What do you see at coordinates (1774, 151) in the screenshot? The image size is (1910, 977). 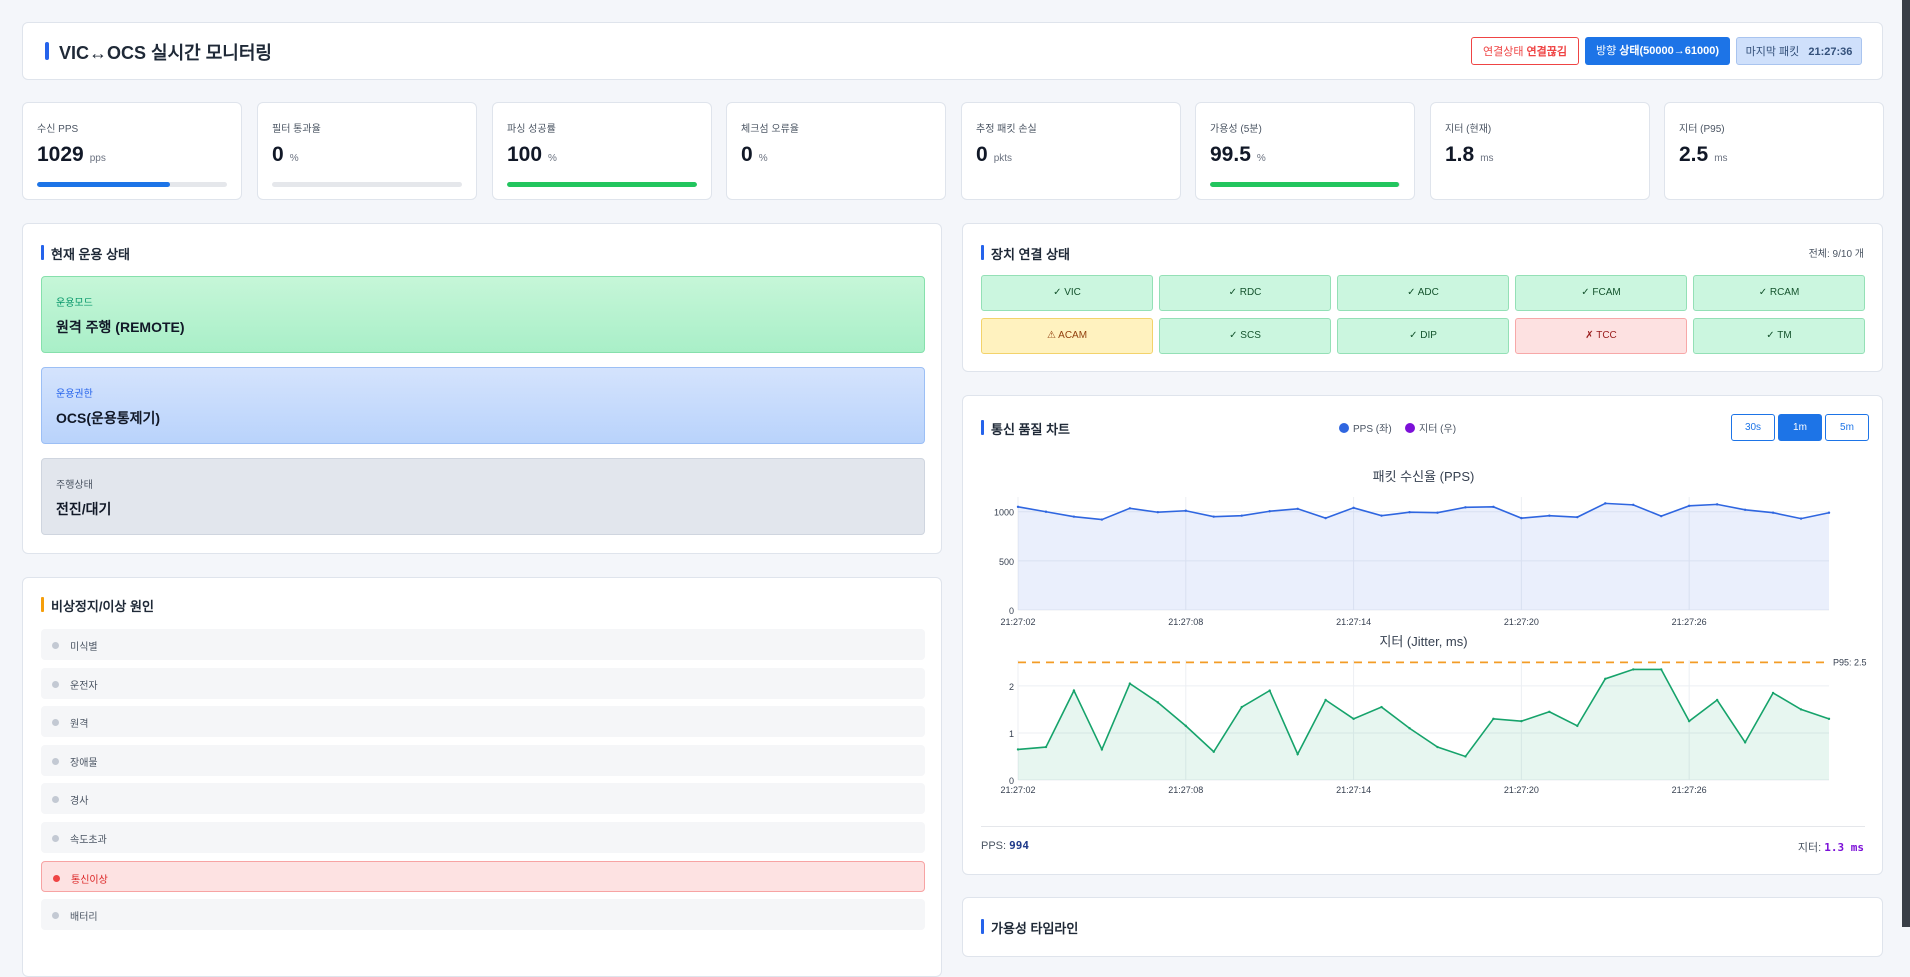 I see `metric-card: 지터 (P95) 2.5 ms` at bounding box center [1774, 151].